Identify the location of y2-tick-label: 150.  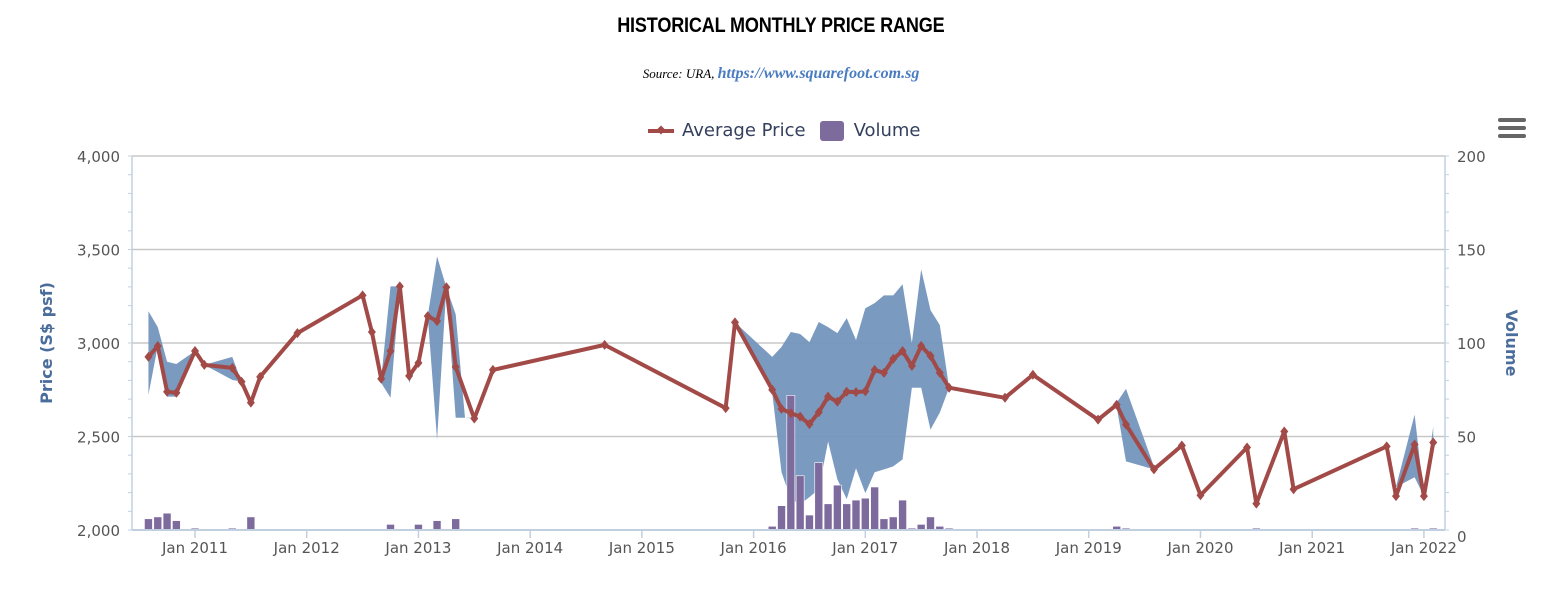
(1471, 251).